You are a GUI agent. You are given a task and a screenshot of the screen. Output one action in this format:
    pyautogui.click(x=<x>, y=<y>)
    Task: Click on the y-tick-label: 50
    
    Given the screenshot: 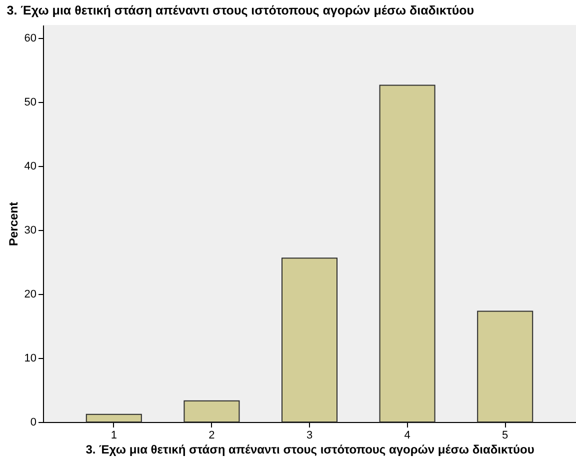 What is the action you would take?
    pyautogui.click(x=30, y=102)
    